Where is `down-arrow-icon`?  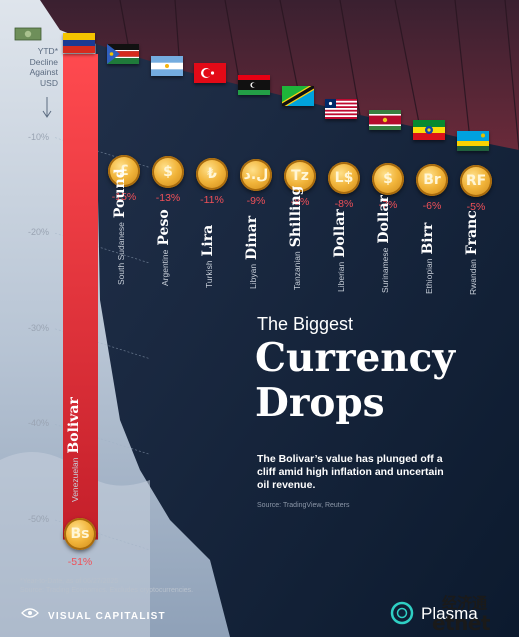
down-arrow-icon is located at coordinates (47, 107).